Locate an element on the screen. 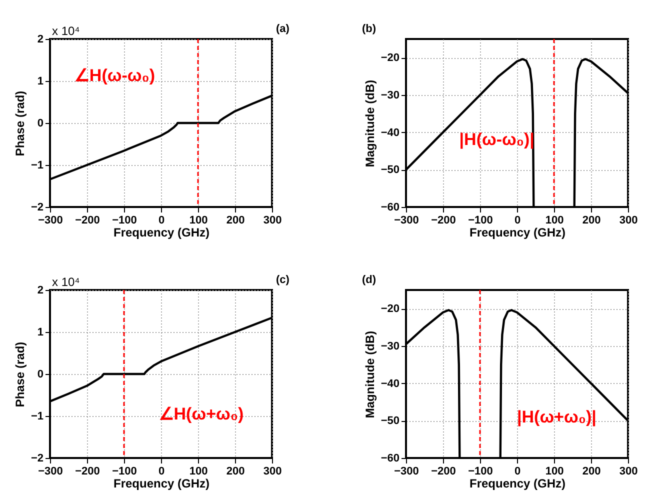  text: (a) is located at coordinates (283, 29).